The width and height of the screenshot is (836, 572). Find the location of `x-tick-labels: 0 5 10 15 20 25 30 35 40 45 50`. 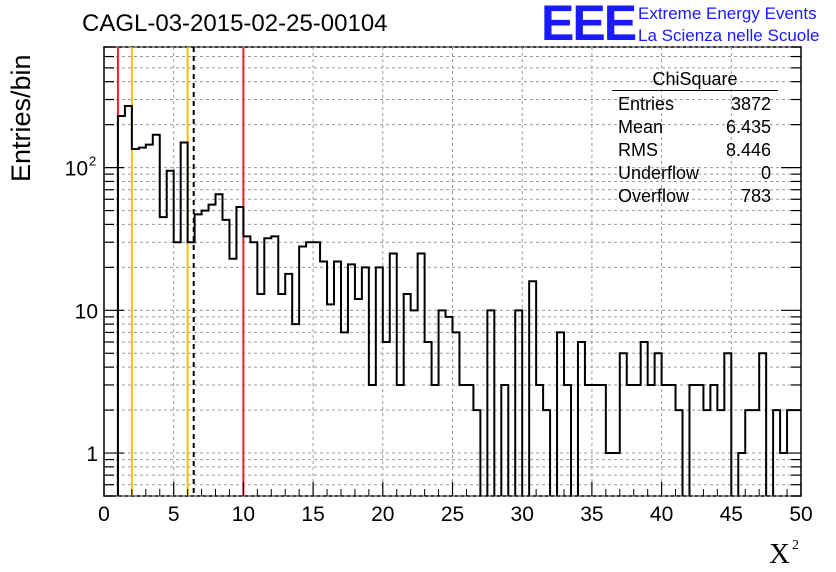

x-tick-labels: 0 5 10 15 20 25 30 35 40 45 50 is located at coordinates (455, 514).